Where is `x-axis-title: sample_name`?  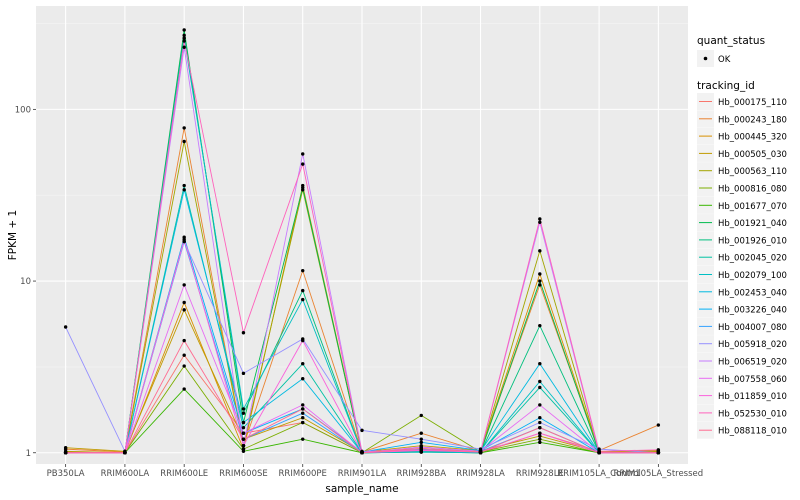
x-axis-title: sample_name is located at coordinates (361, 489).